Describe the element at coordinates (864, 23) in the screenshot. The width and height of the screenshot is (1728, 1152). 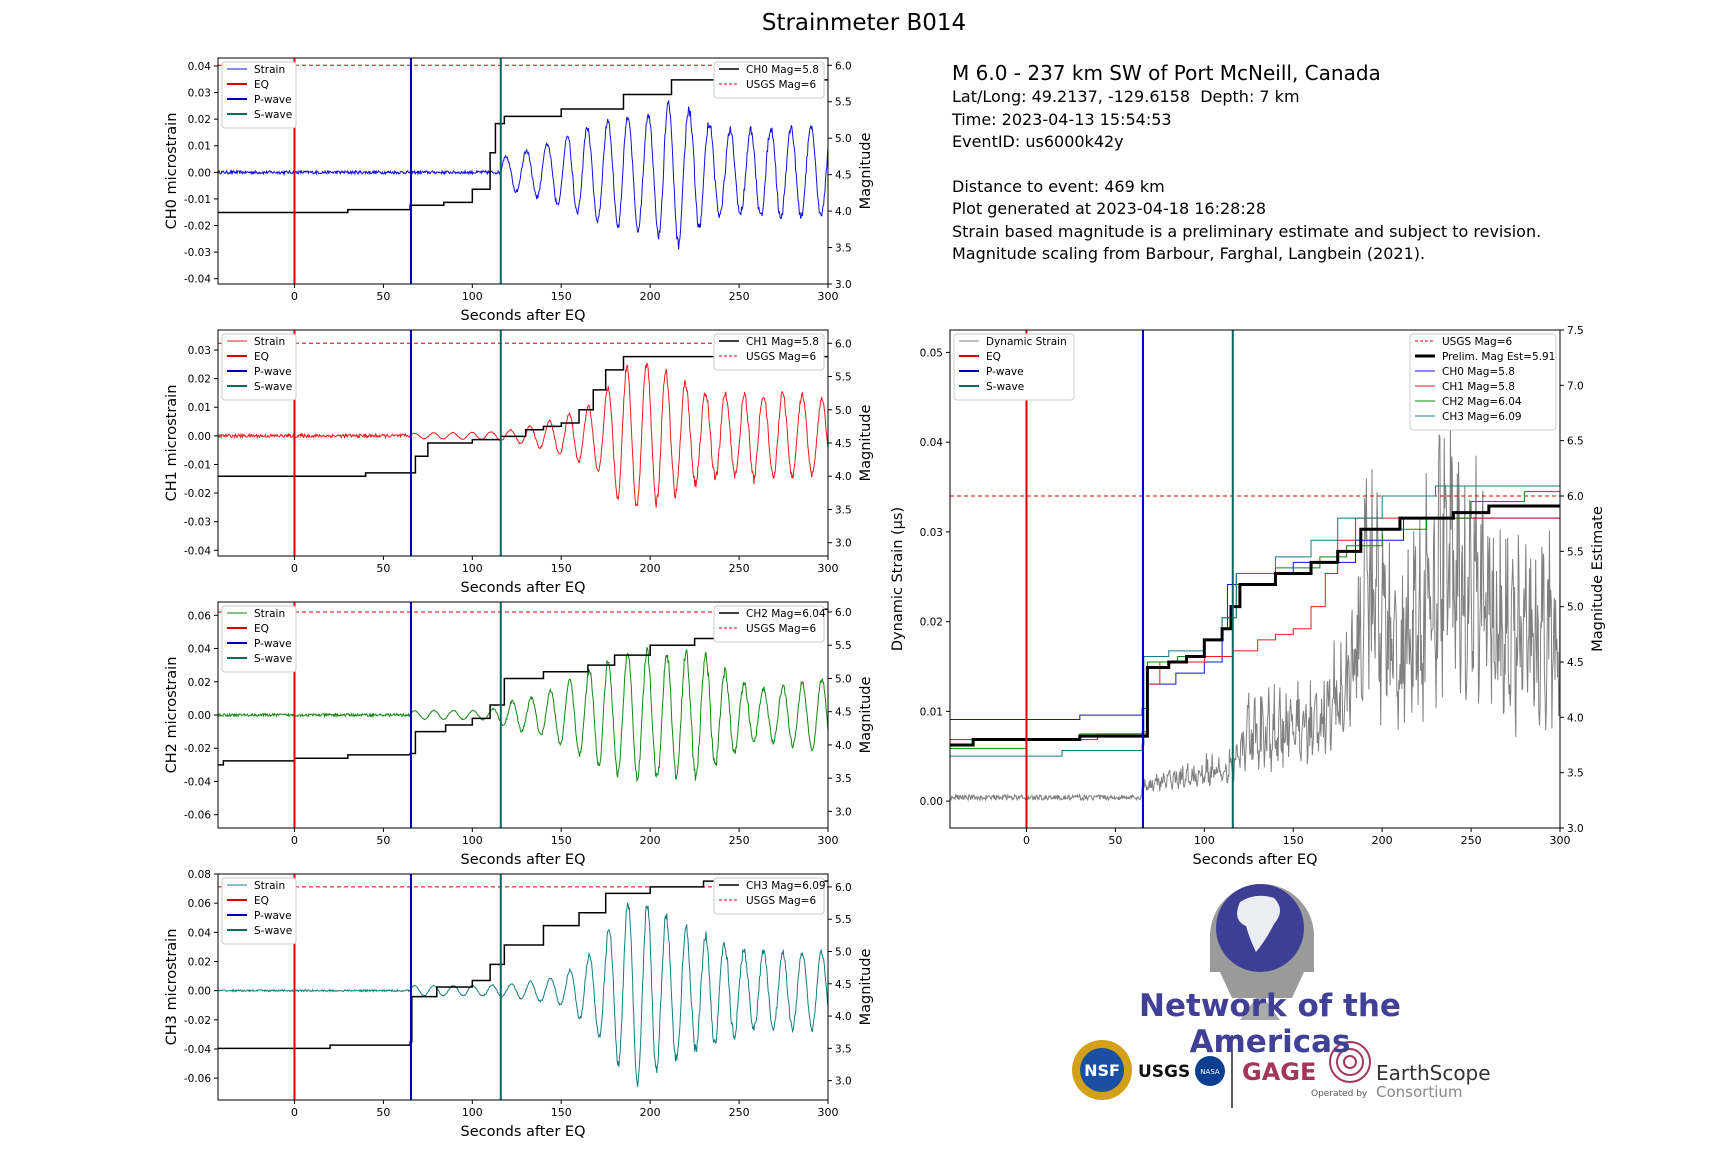
I see `figure-title: Strainmeter B014` at that location.